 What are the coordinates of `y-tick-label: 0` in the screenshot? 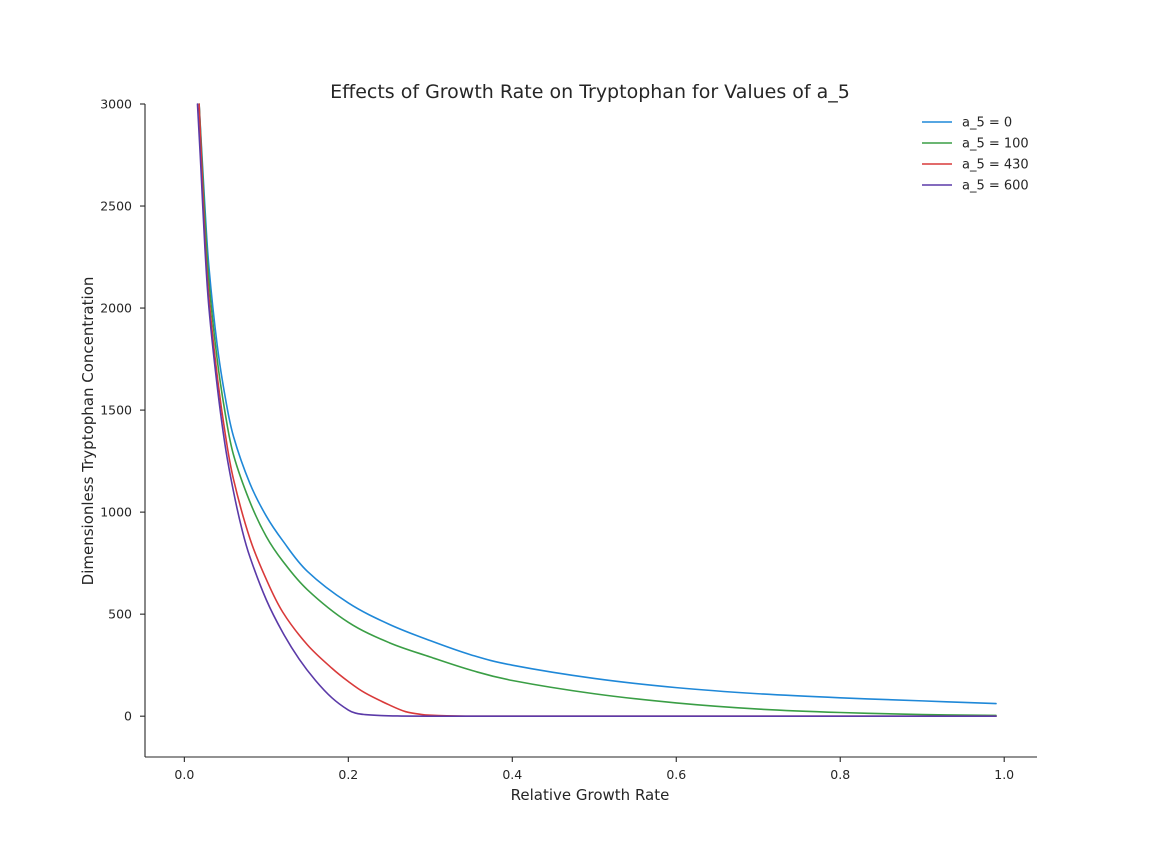 It's located at (128, 716).